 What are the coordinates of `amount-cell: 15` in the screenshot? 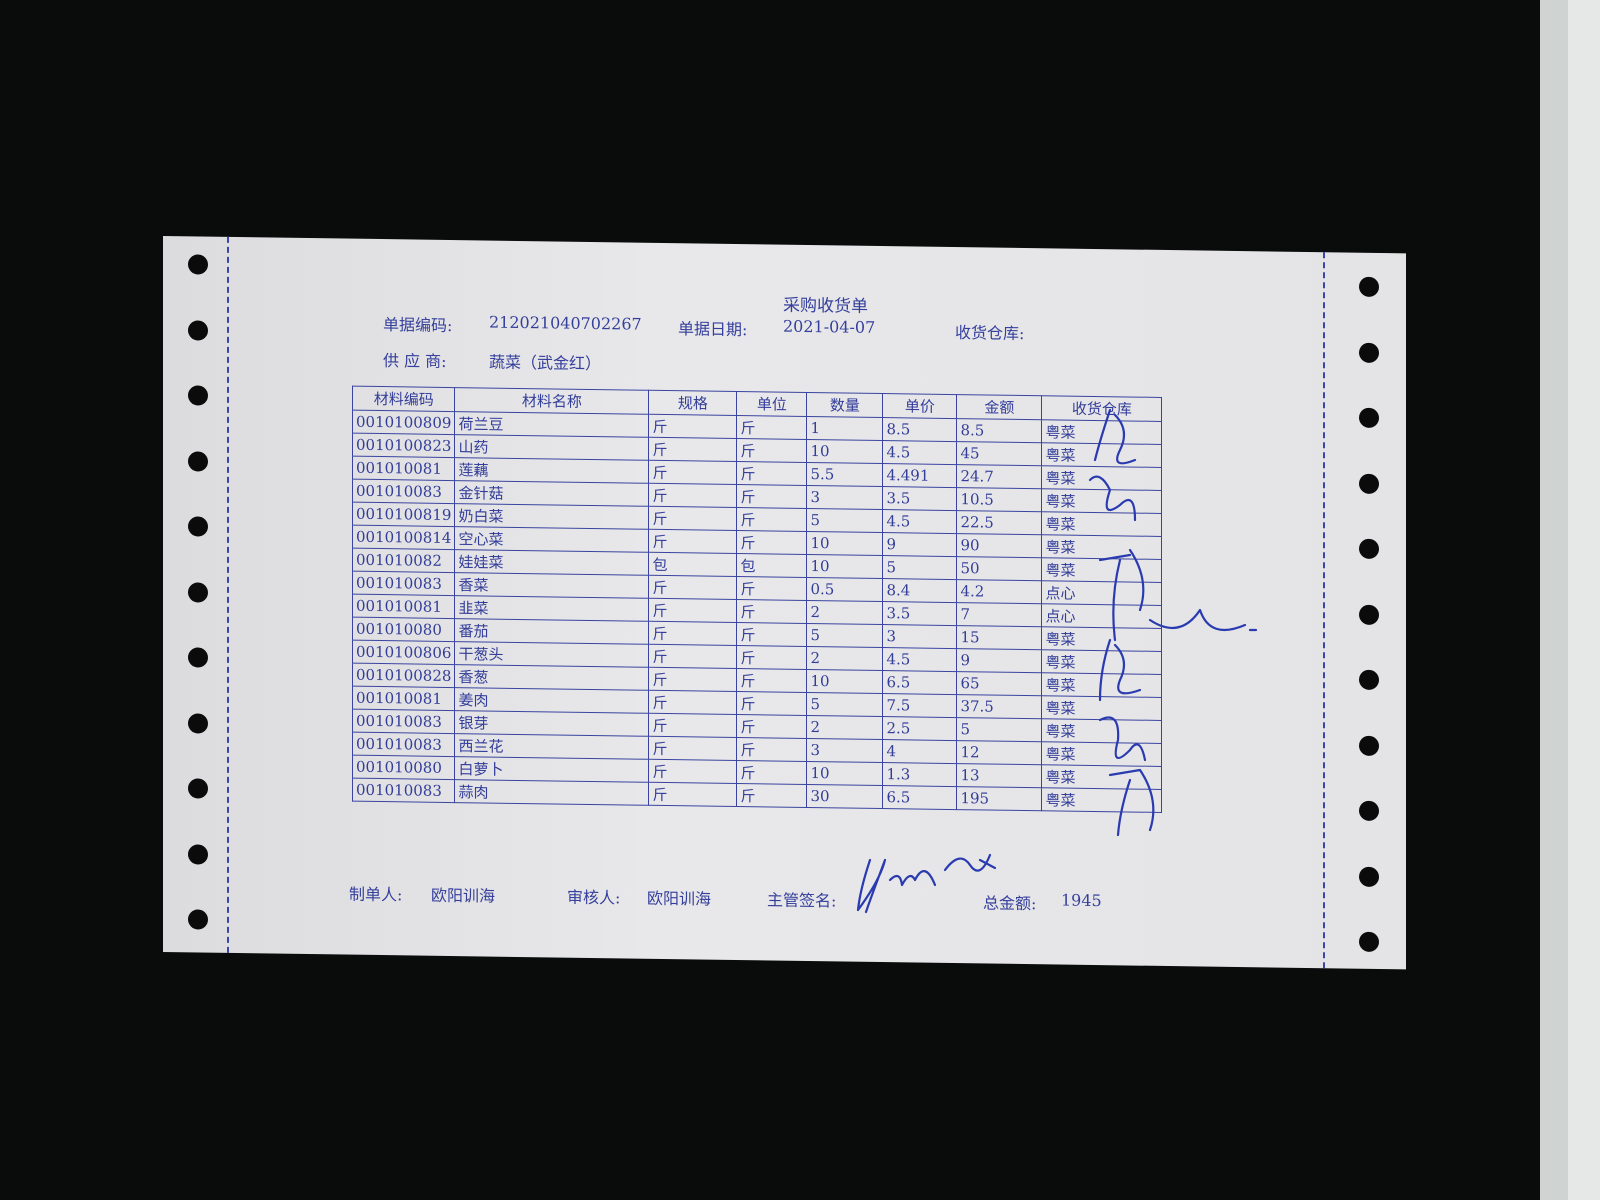 It's located at (999, 637).